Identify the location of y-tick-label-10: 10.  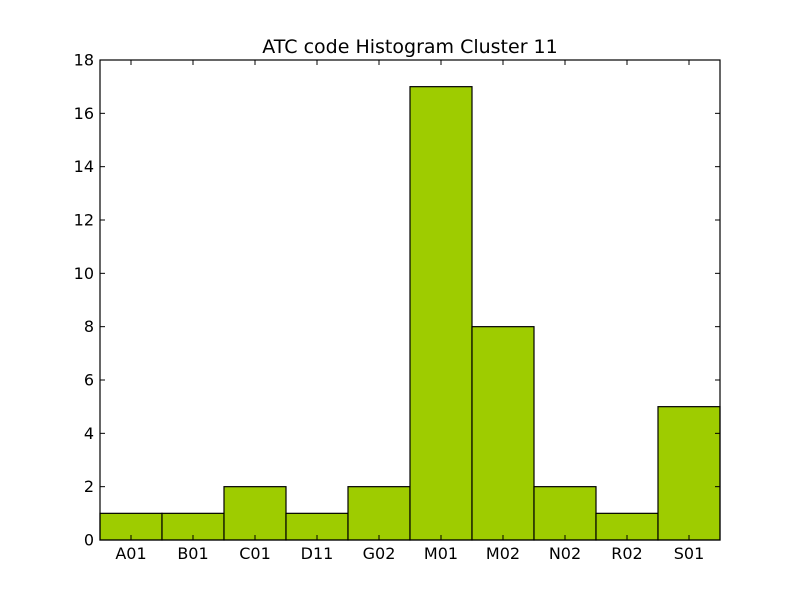
(84, 273).